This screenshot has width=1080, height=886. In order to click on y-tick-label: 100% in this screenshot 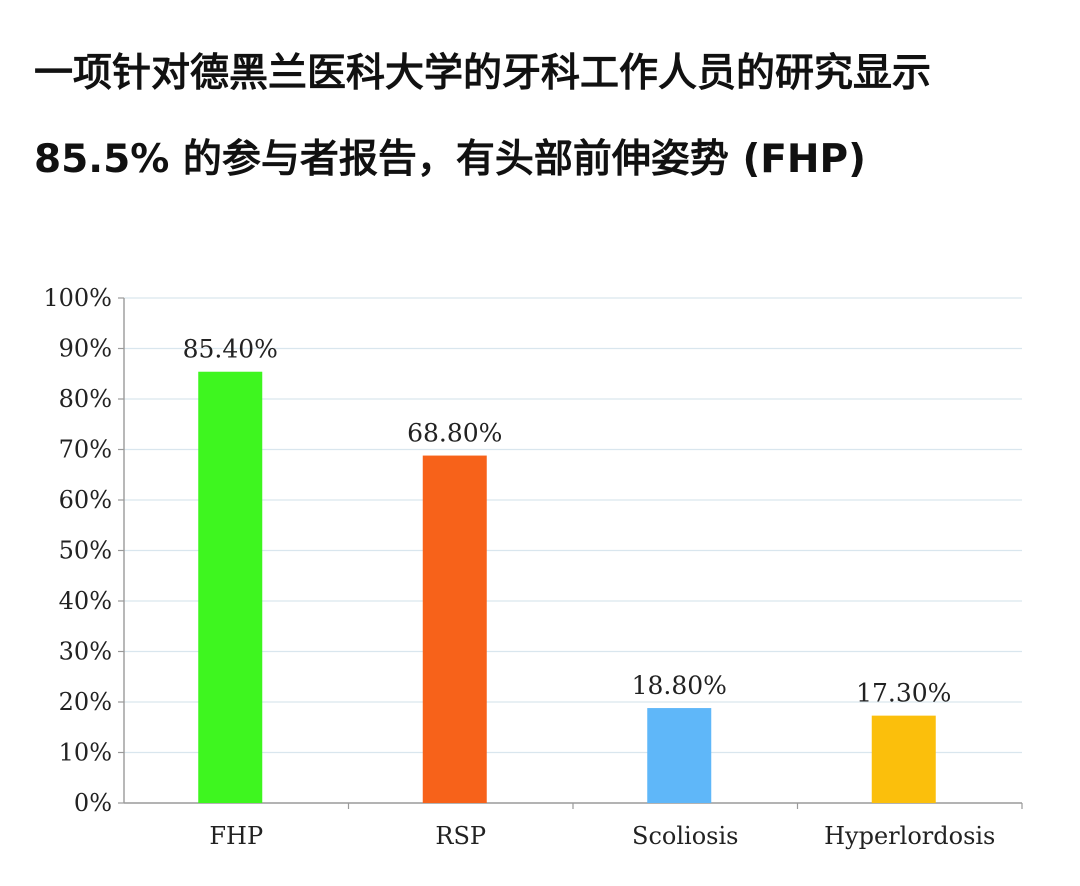, I will do `click(77, 298)`.